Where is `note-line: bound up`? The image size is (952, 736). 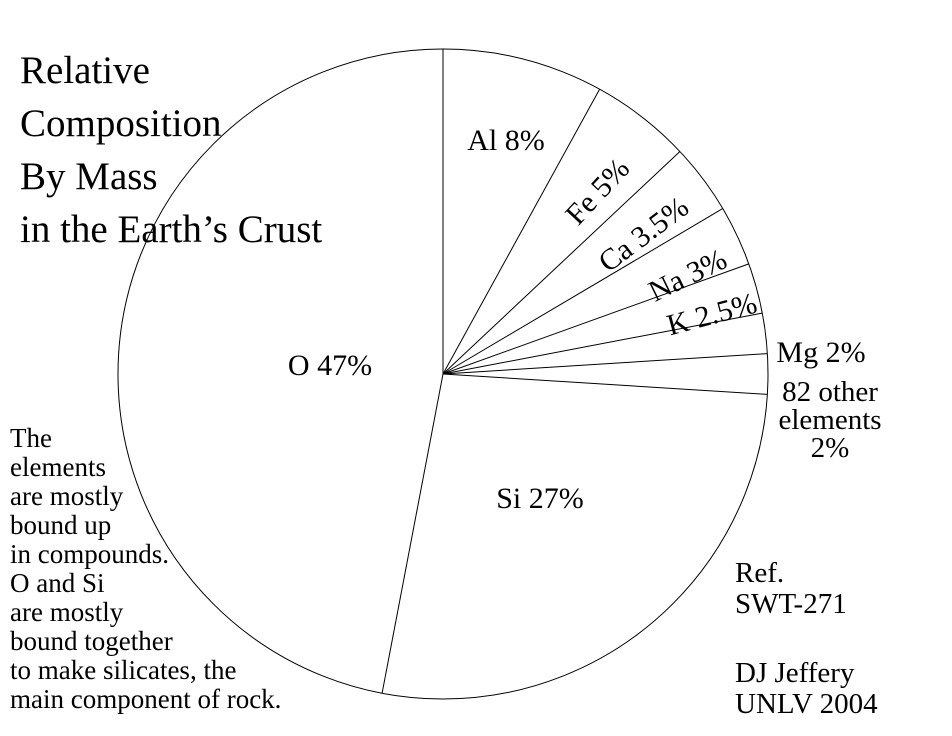 note-line: bound up is located at coordinates (61, 525).